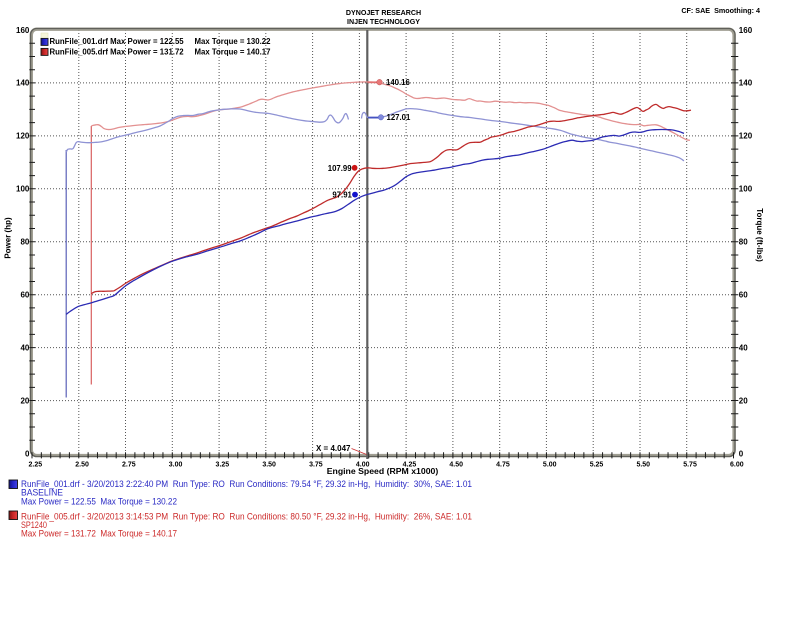  I want to click on svg-text: Max Torque = 140.17, so click(233, 51).